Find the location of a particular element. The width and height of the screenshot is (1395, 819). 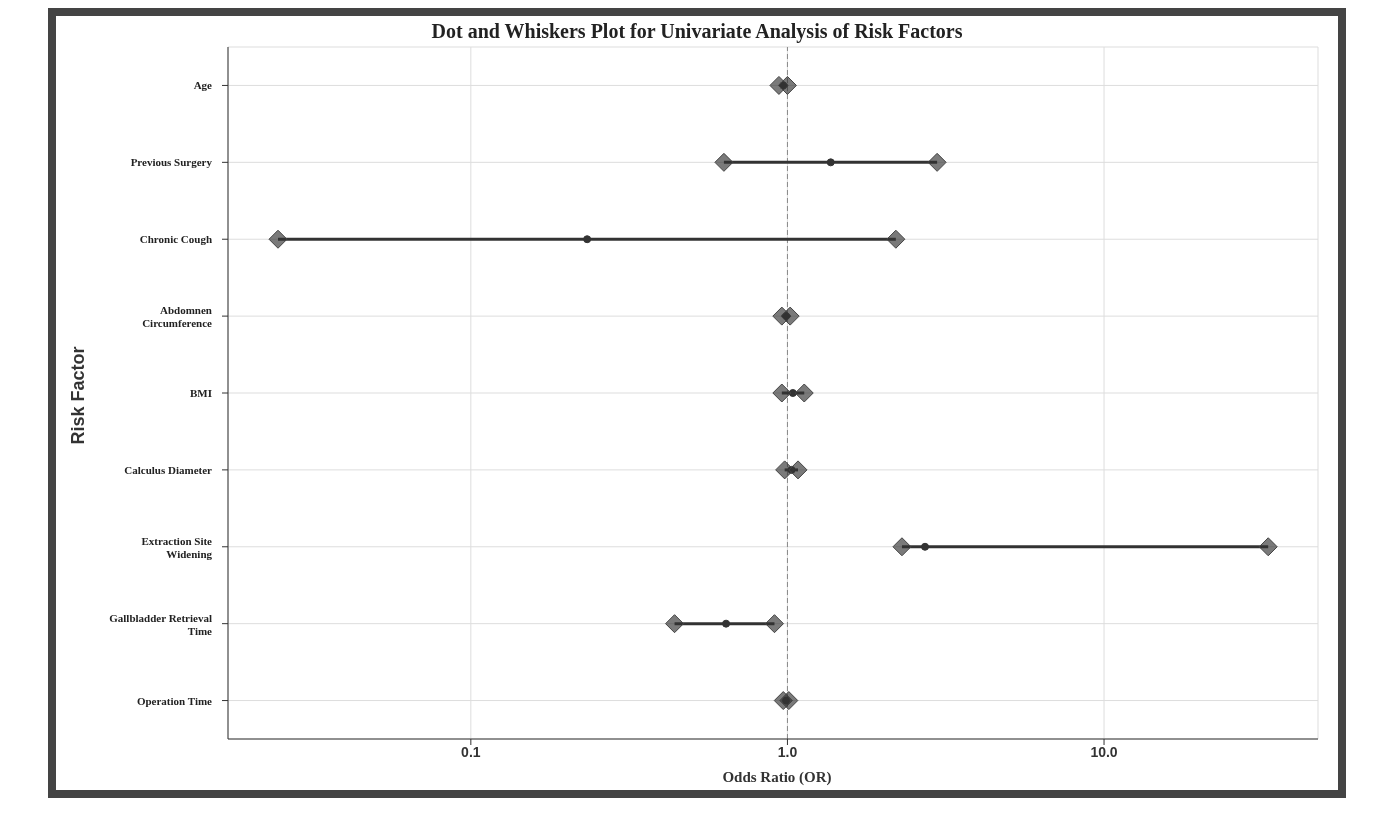

y-axis-title: Risk Factor is located at coordinates (78, 395).